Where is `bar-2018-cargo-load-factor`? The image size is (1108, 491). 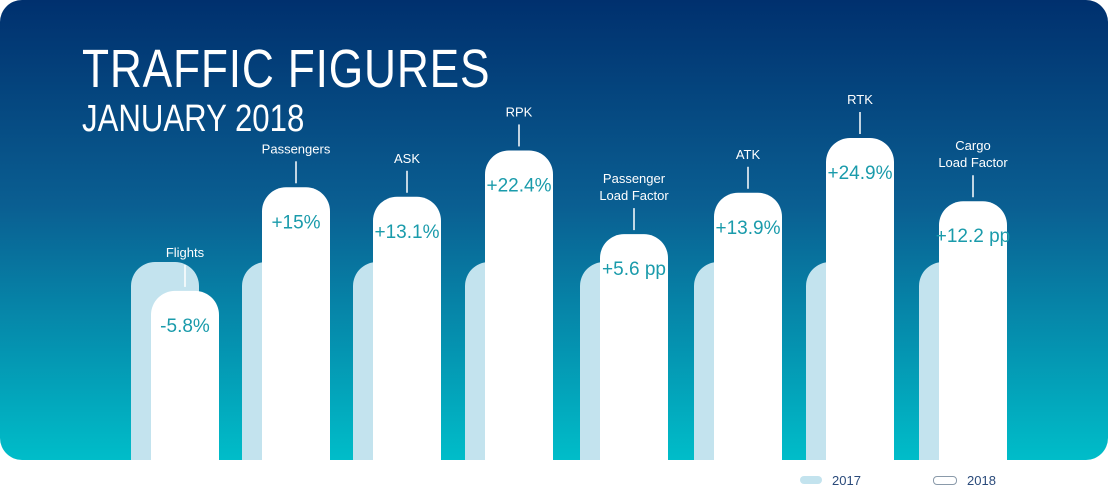 bar-2018-cargo-load-factor is located at coordinates (973, 330).